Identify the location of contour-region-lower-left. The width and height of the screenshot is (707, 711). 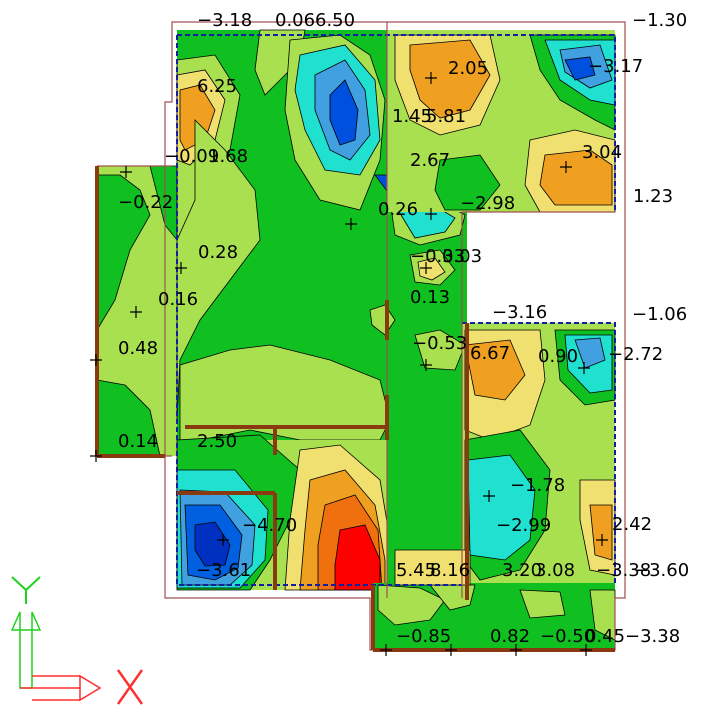
(283, 512).